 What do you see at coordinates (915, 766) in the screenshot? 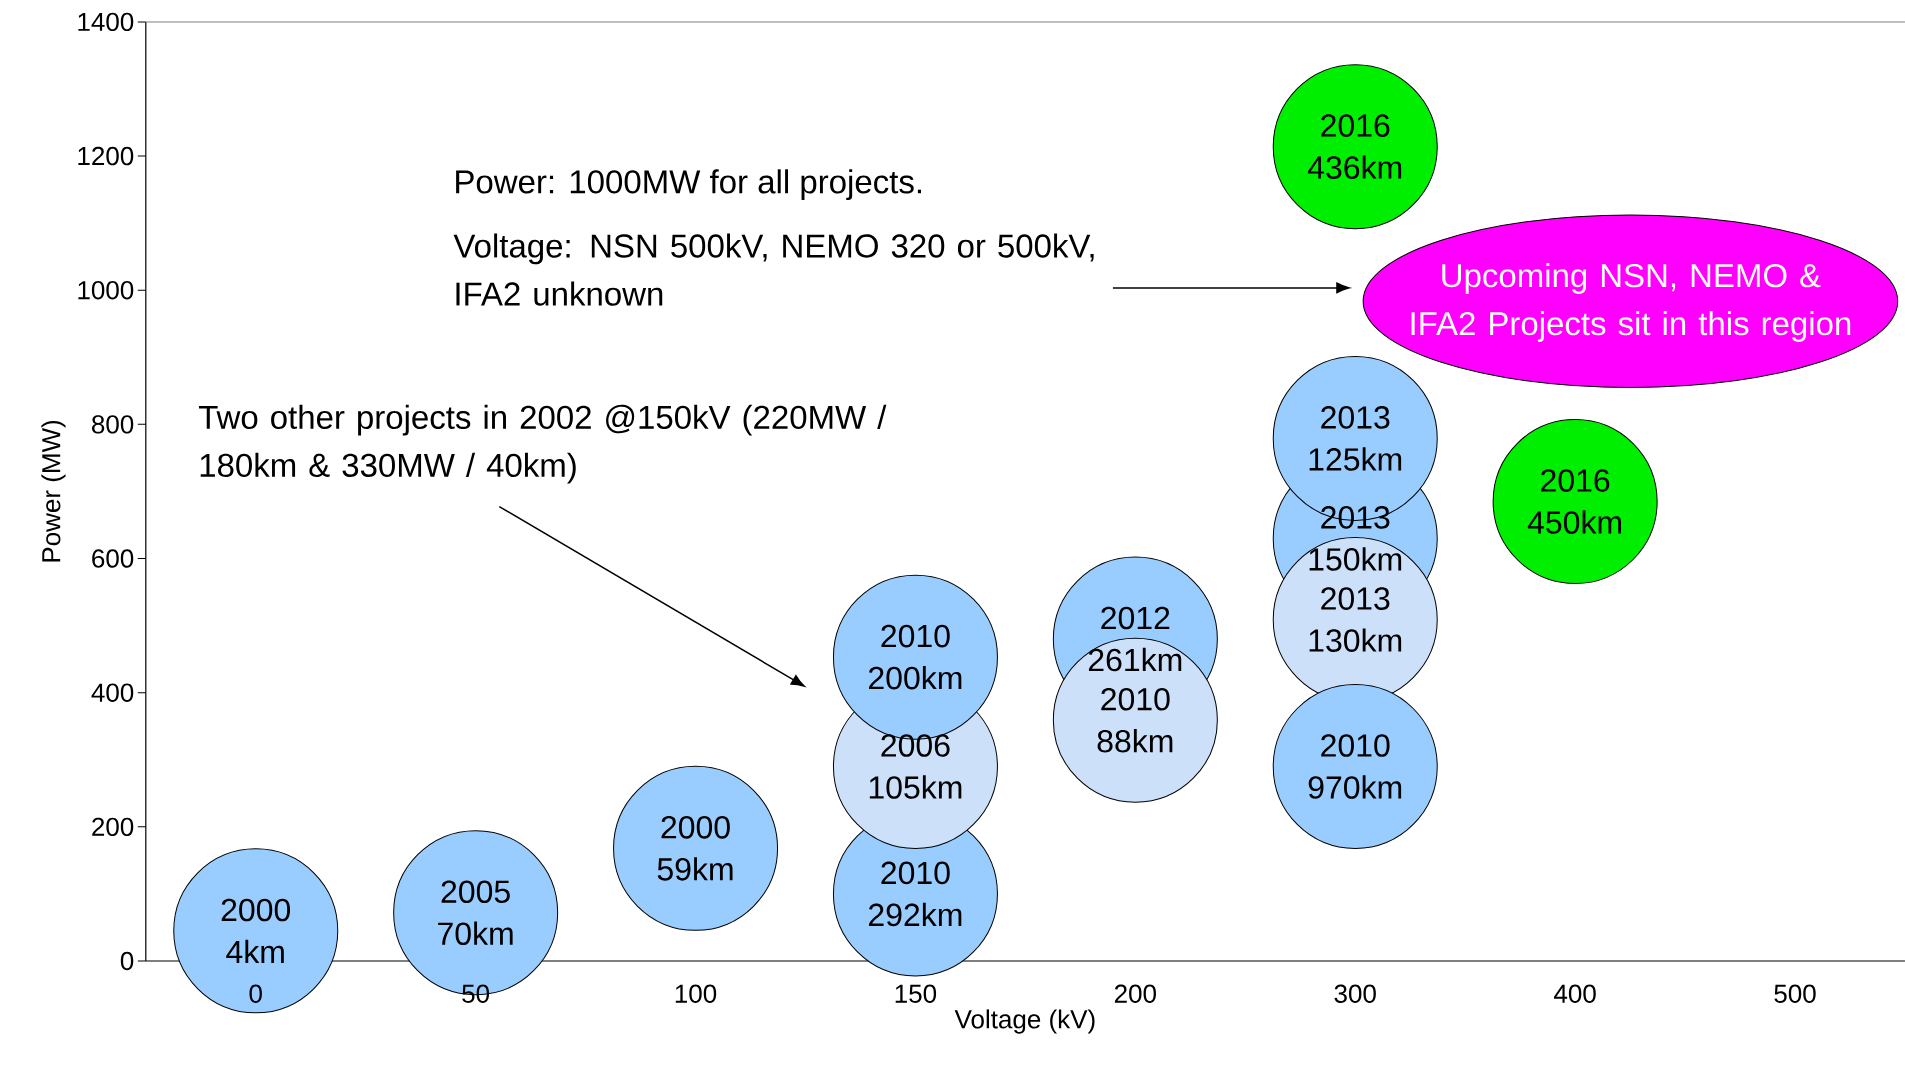
I see `annotation: 2006 105km` at bounding box center [915, 766].